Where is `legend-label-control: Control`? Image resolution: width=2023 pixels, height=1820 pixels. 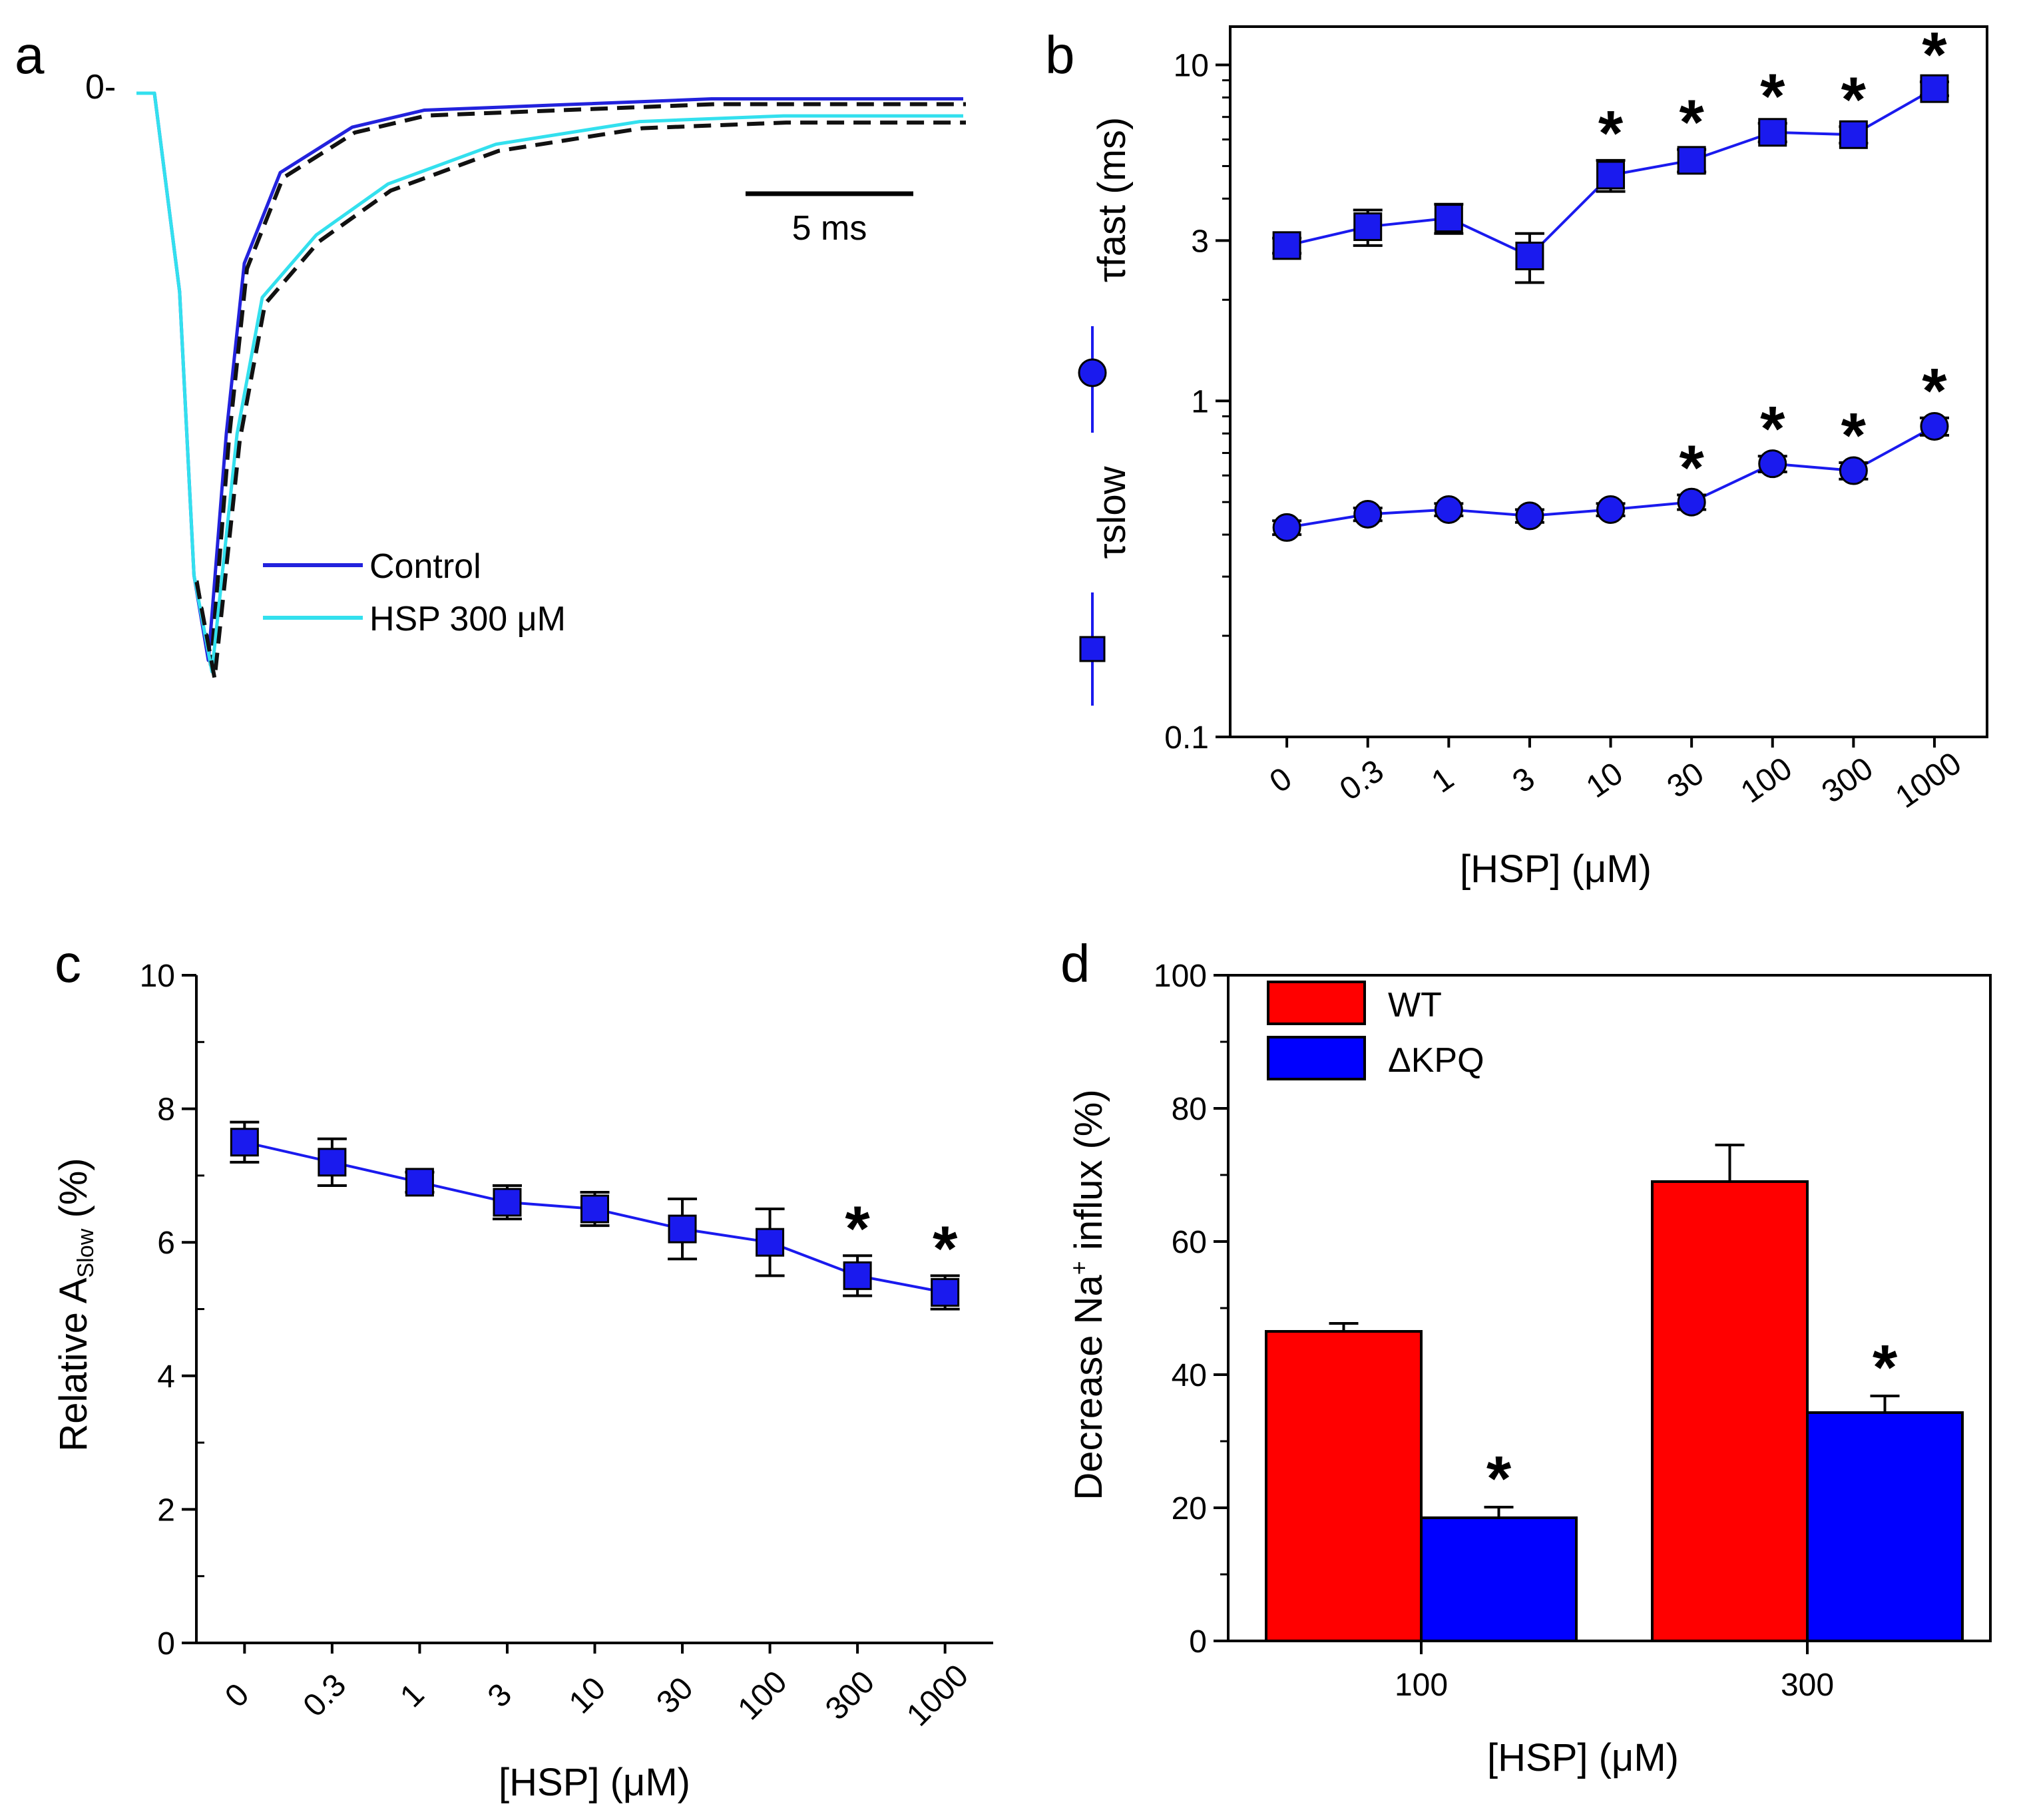 legend-label-control: Control is located at coordinates (425, 566).